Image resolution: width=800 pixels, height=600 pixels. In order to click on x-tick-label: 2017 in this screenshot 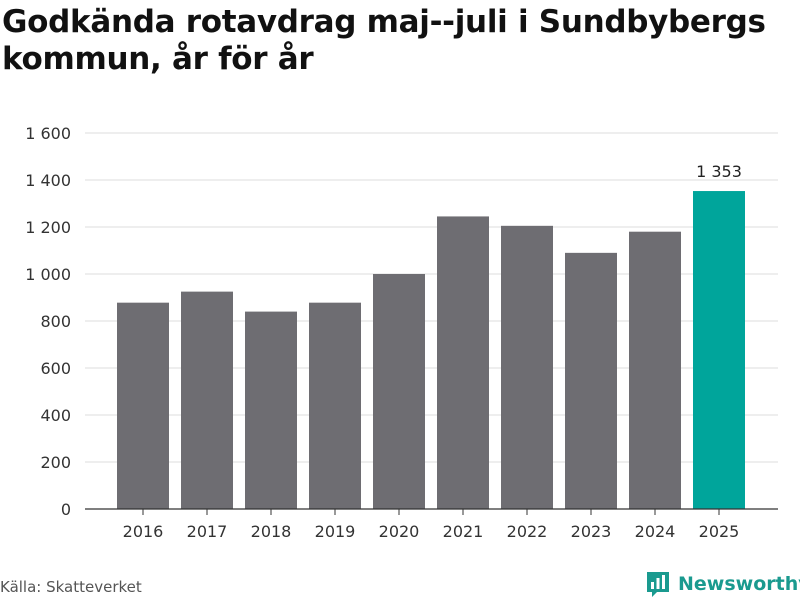, I will do `click(207, 531)`.